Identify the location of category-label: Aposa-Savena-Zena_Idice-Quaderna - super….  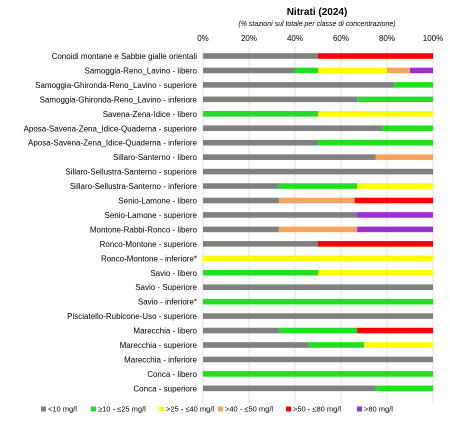
(111, 128).